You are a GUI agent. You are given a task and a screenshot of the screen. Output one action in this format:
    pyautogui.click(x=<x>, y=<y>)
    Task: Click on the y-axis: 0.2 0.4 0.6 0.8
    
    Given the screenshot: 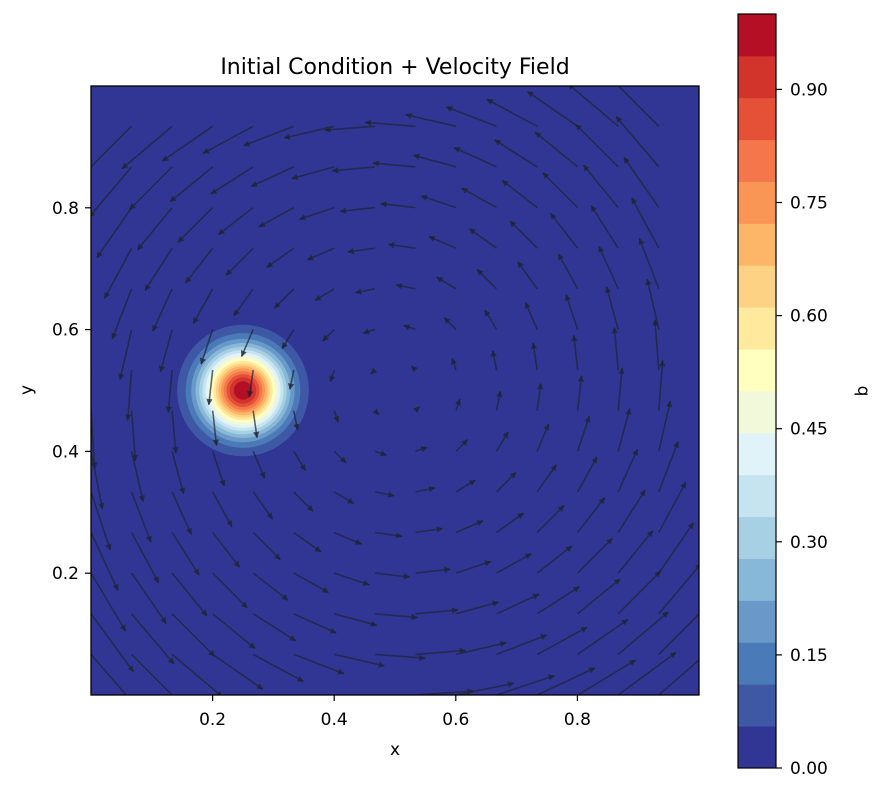 What is the action you would take?
    pyautogui.click(x=71, y=391)
    